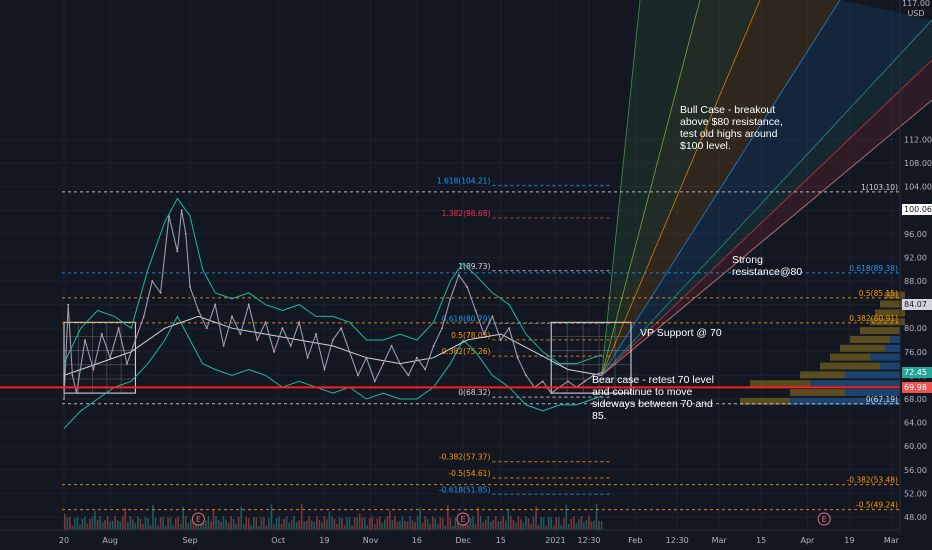 The height and width of the screenshot is (550, 932). I want to click on x-tick-label: 12:30, so click(588, 540).